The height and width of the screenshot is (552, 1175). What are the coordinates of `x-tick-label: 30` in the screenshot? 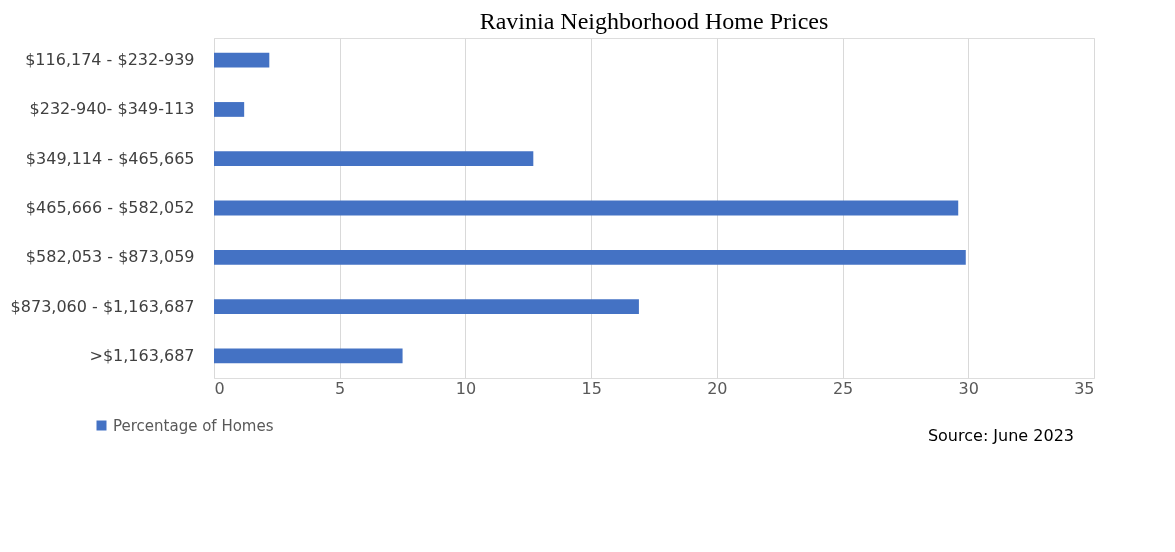 It's located at (968, 388).